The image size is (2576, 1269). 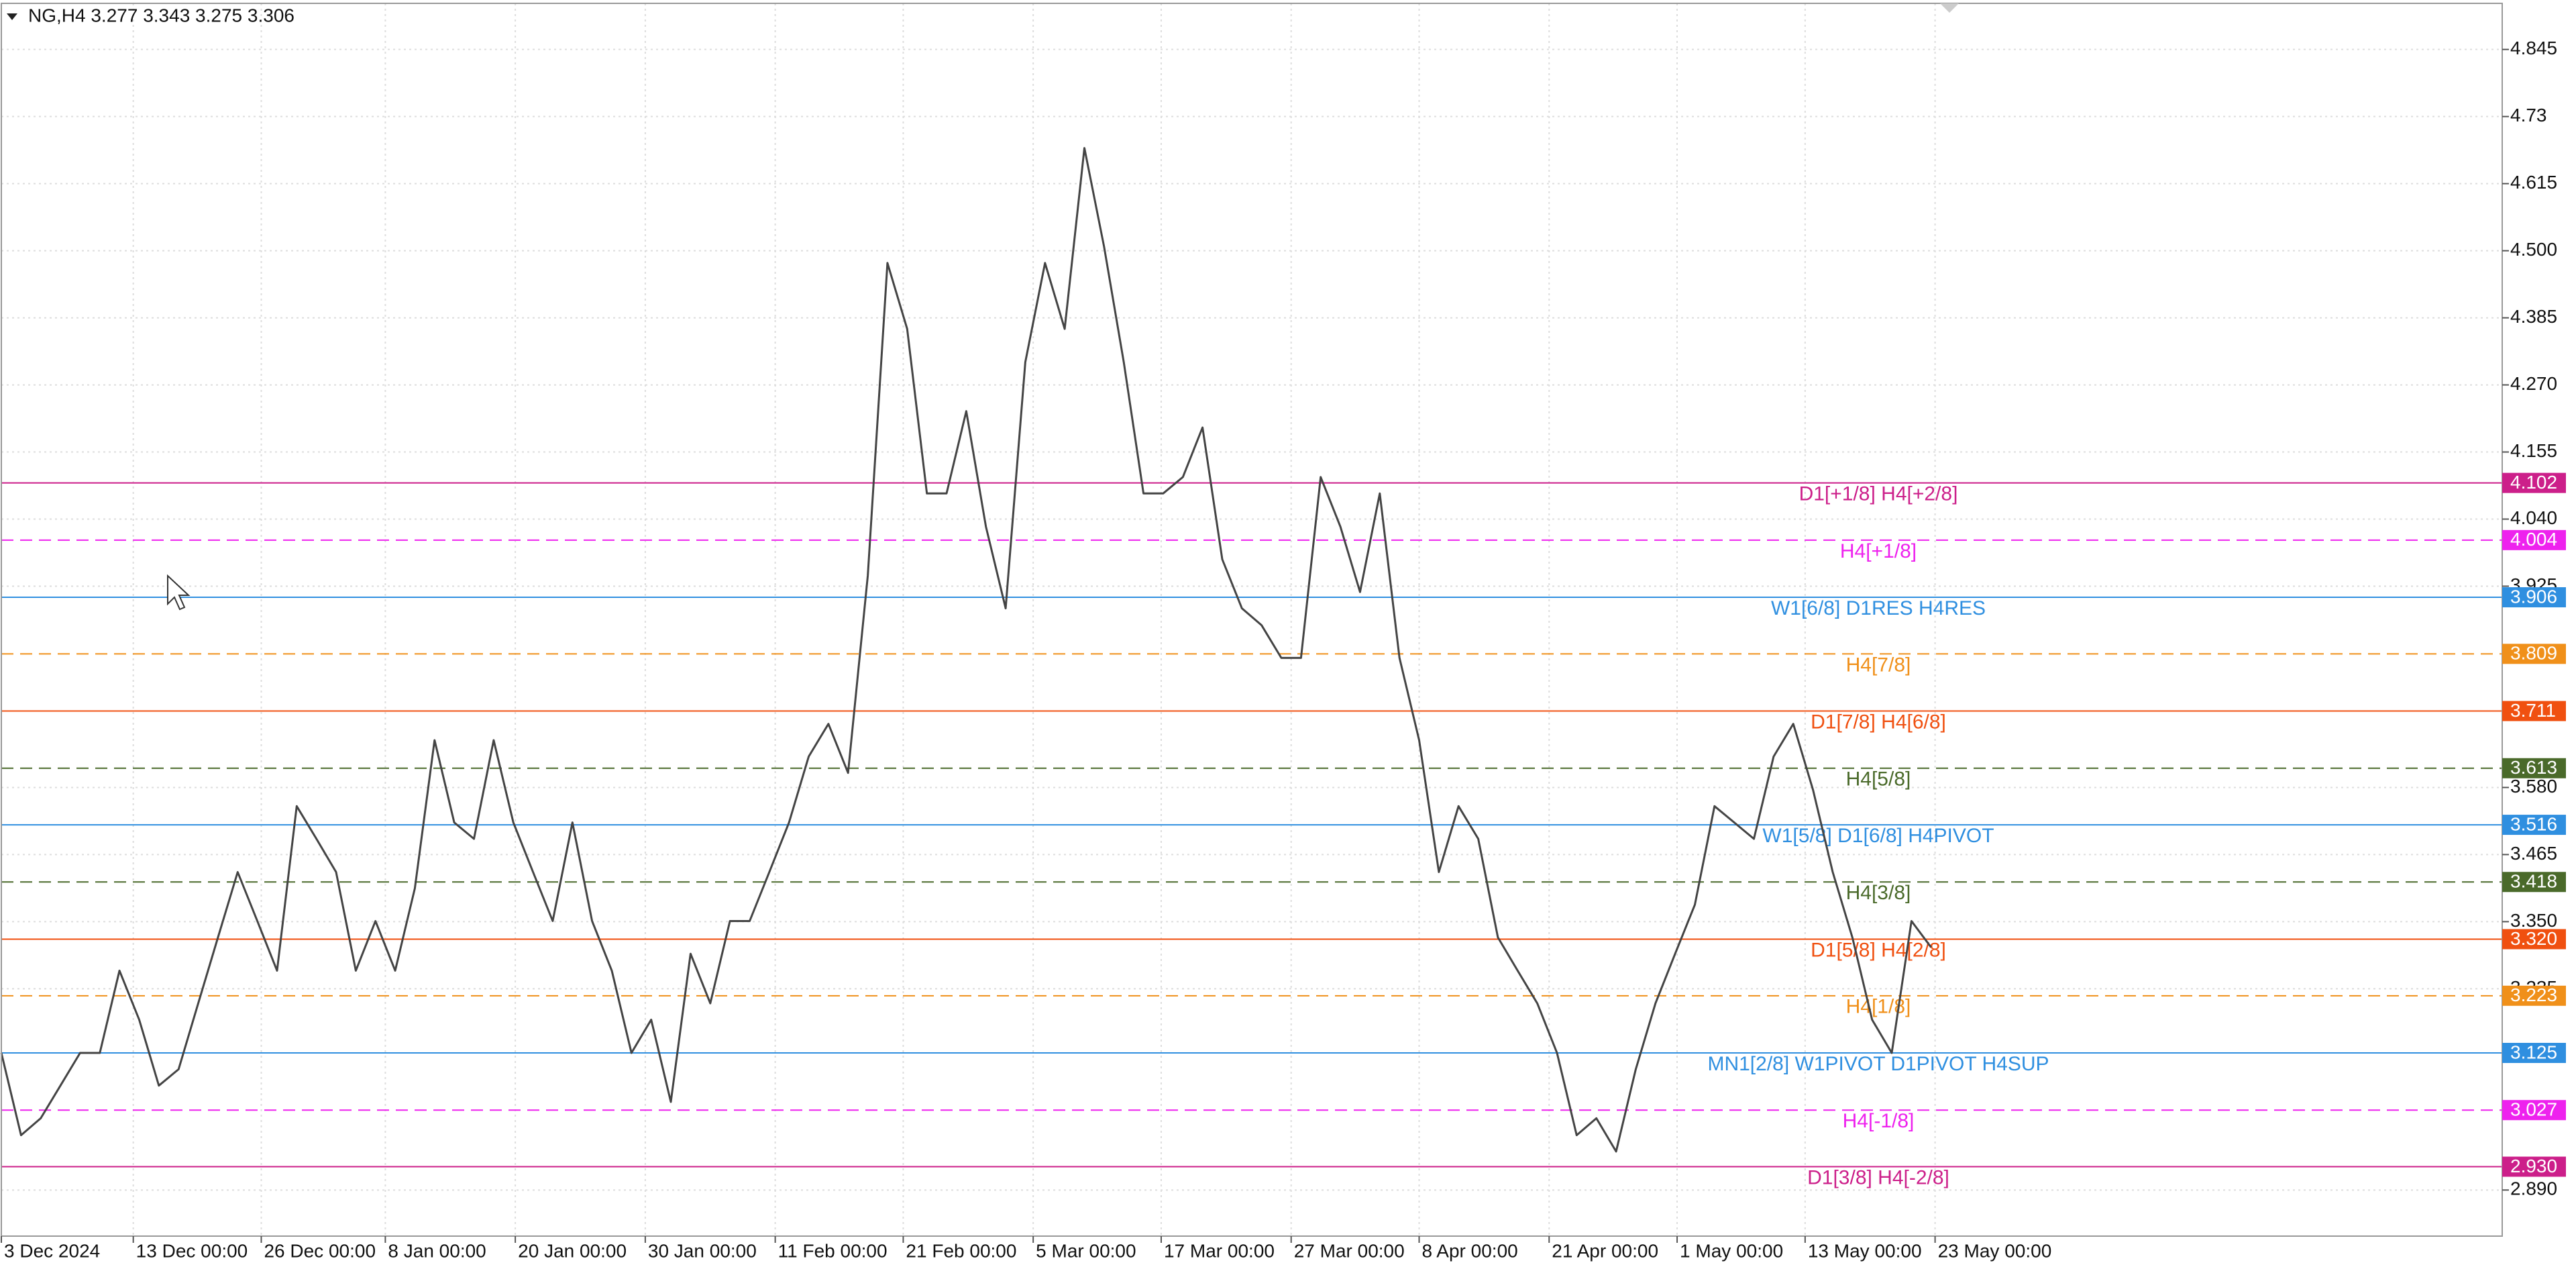 I want to click on price-tag-label: 3.027, so click(x=2533, y=1109).